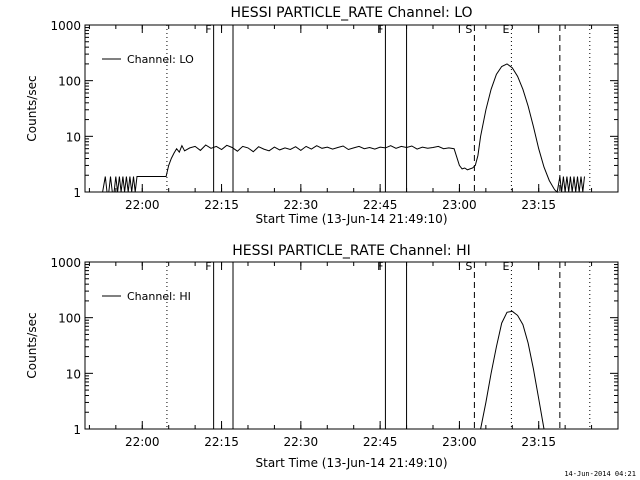  I want to click on legend-label: Channel: HI, so click(159, 296).